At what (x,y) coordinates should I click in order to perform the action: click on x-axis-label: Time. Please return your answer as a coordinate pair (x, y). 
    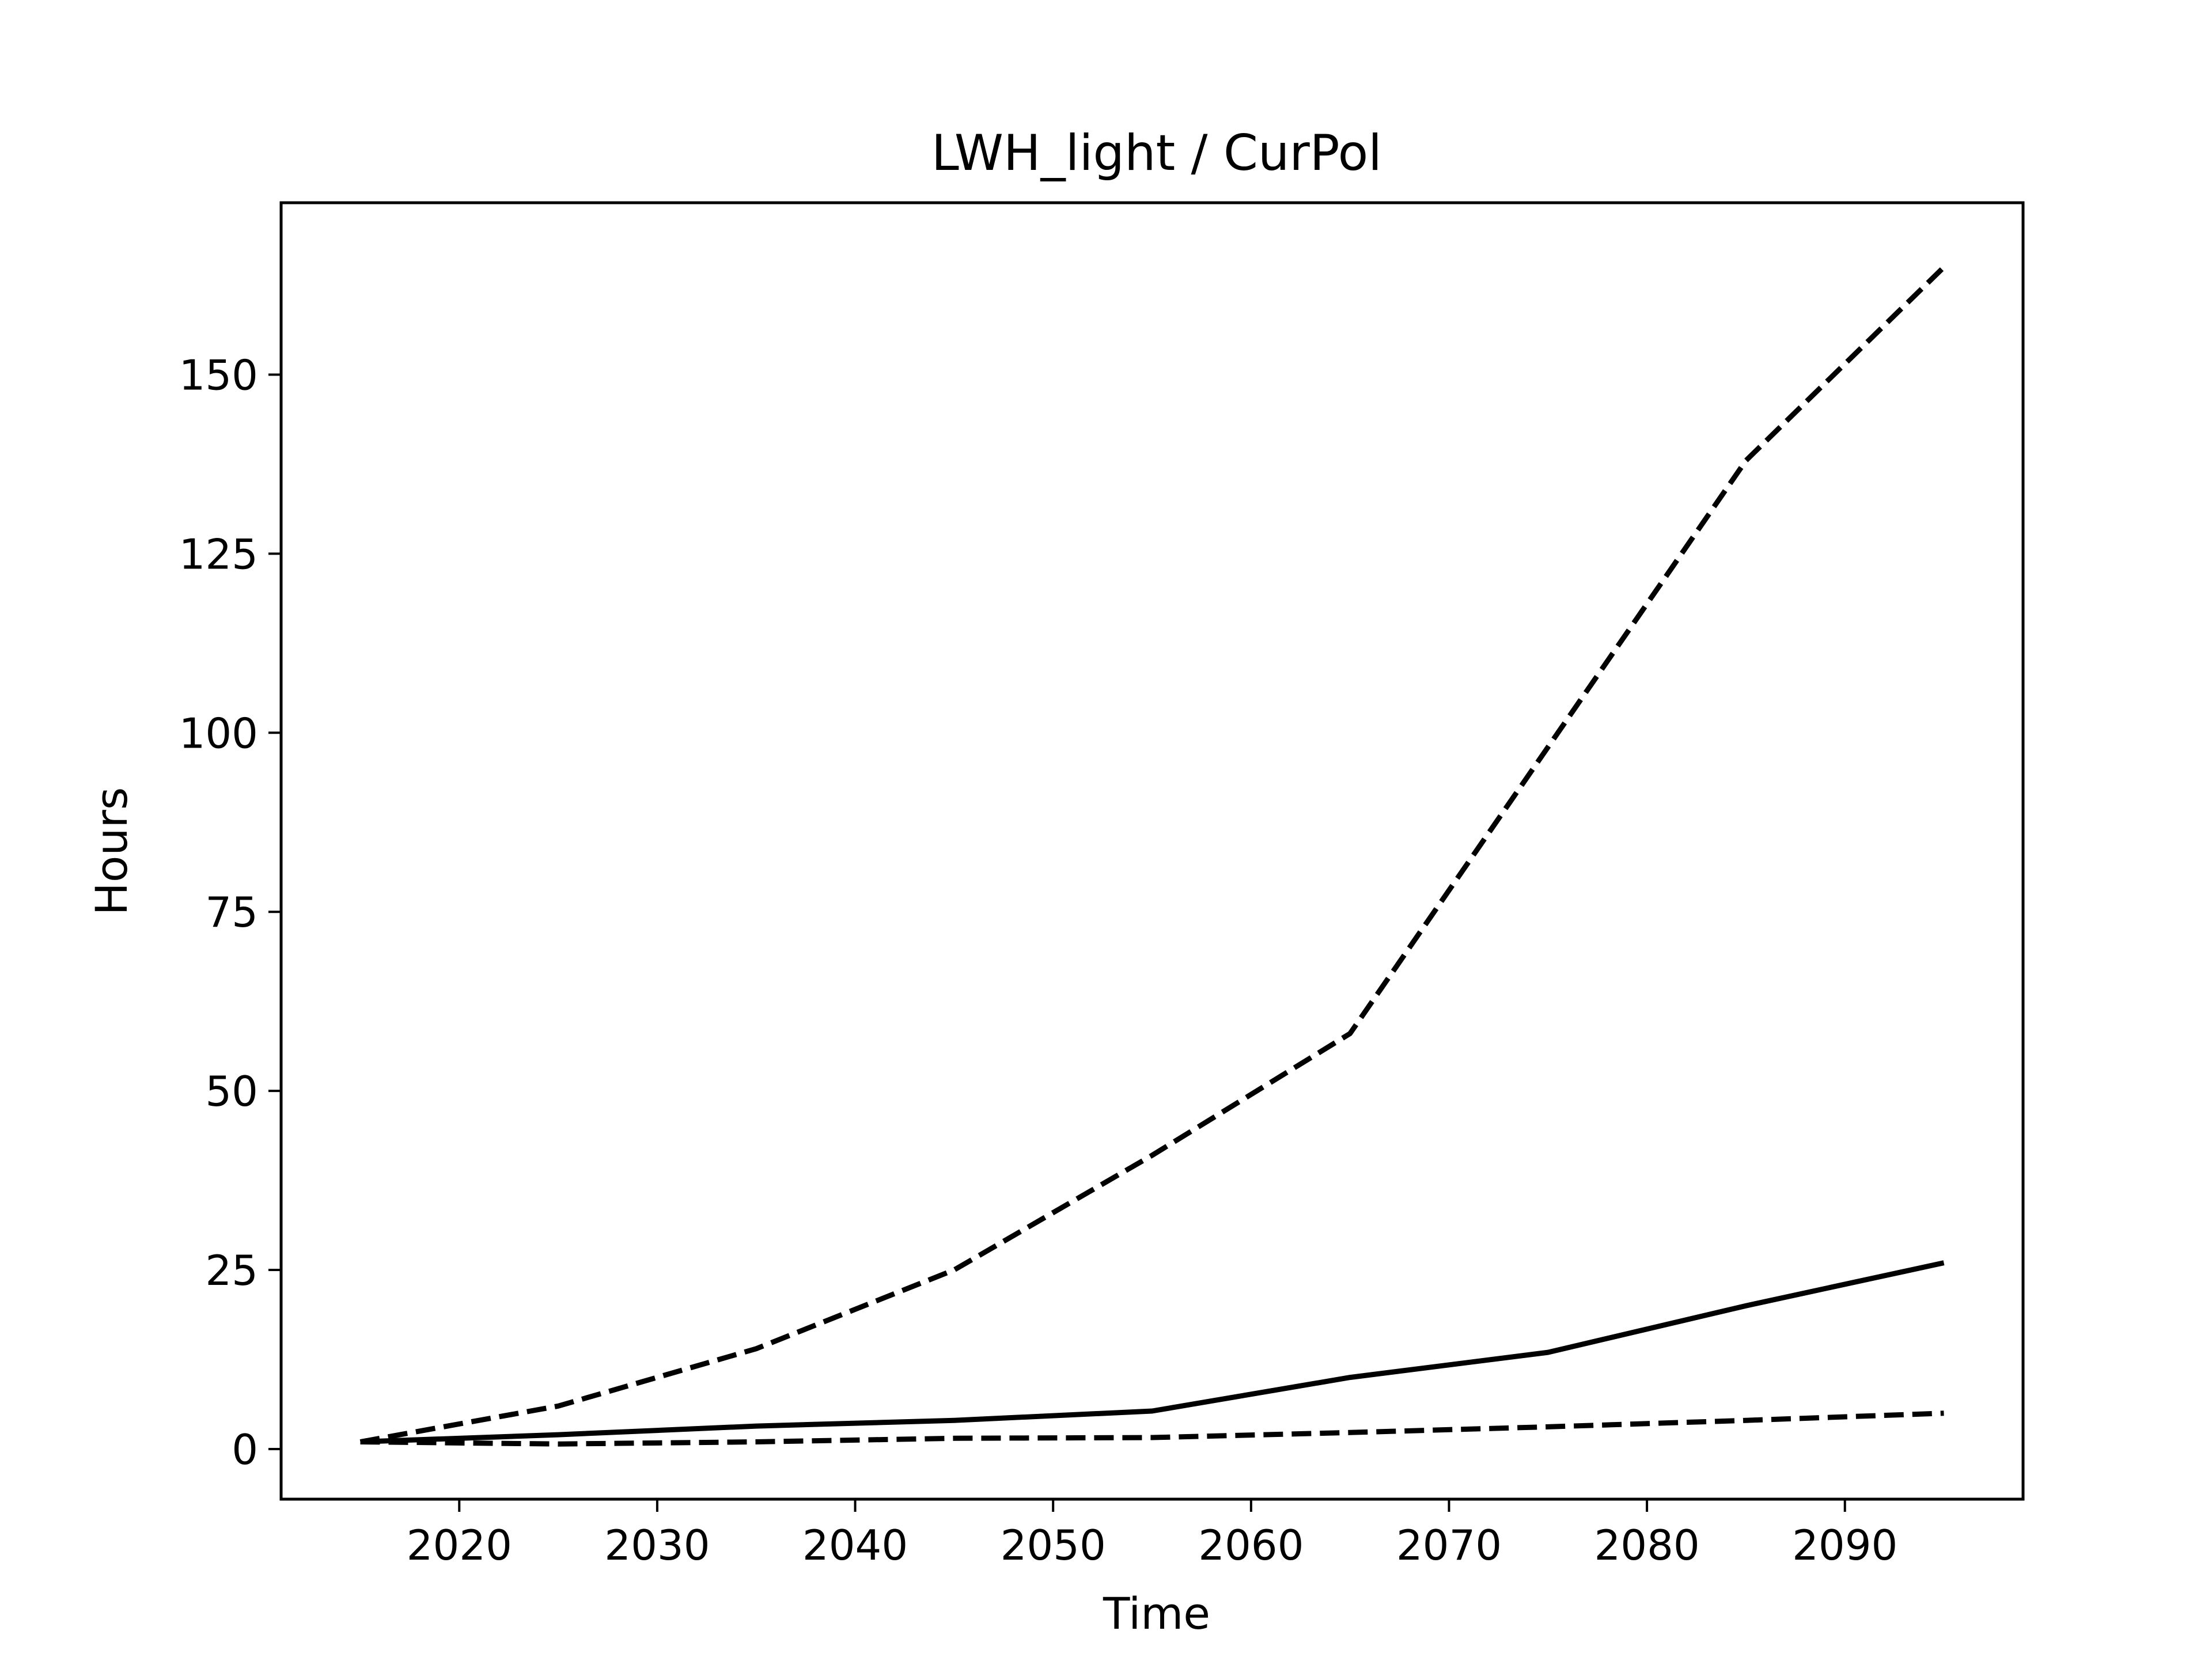
    Looking at the image, I should click on (1156, 1613).